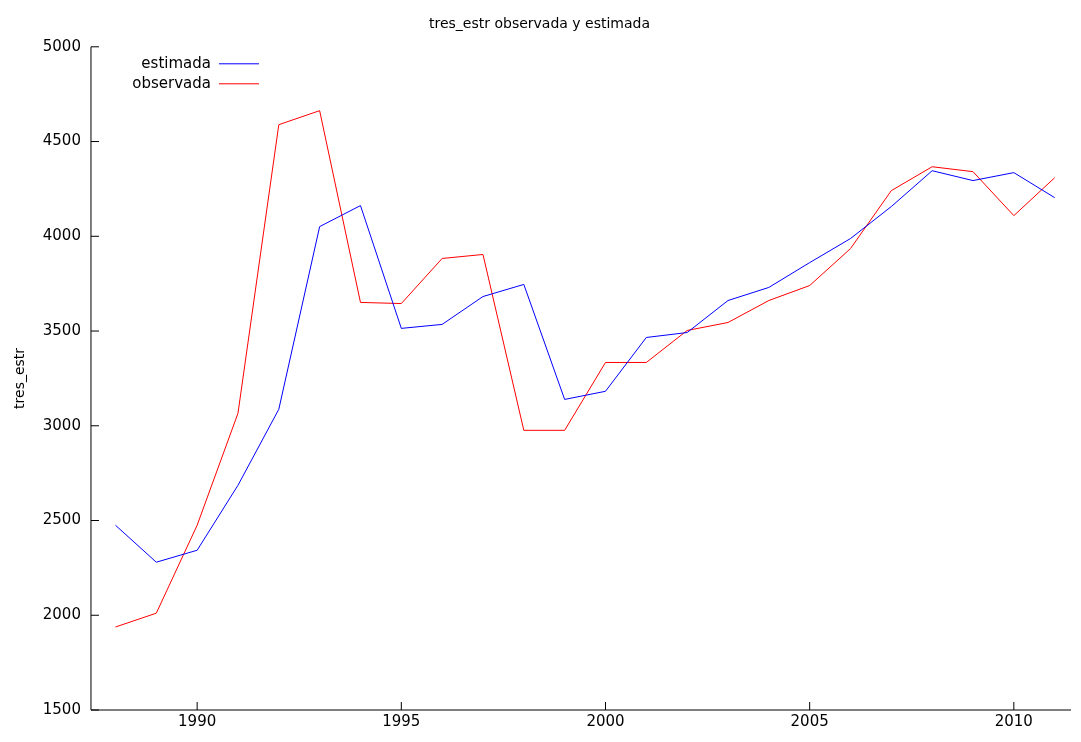 The image size is (1081, 742). I want to click on y-axis-title: tres_estr, so click(19, 378).